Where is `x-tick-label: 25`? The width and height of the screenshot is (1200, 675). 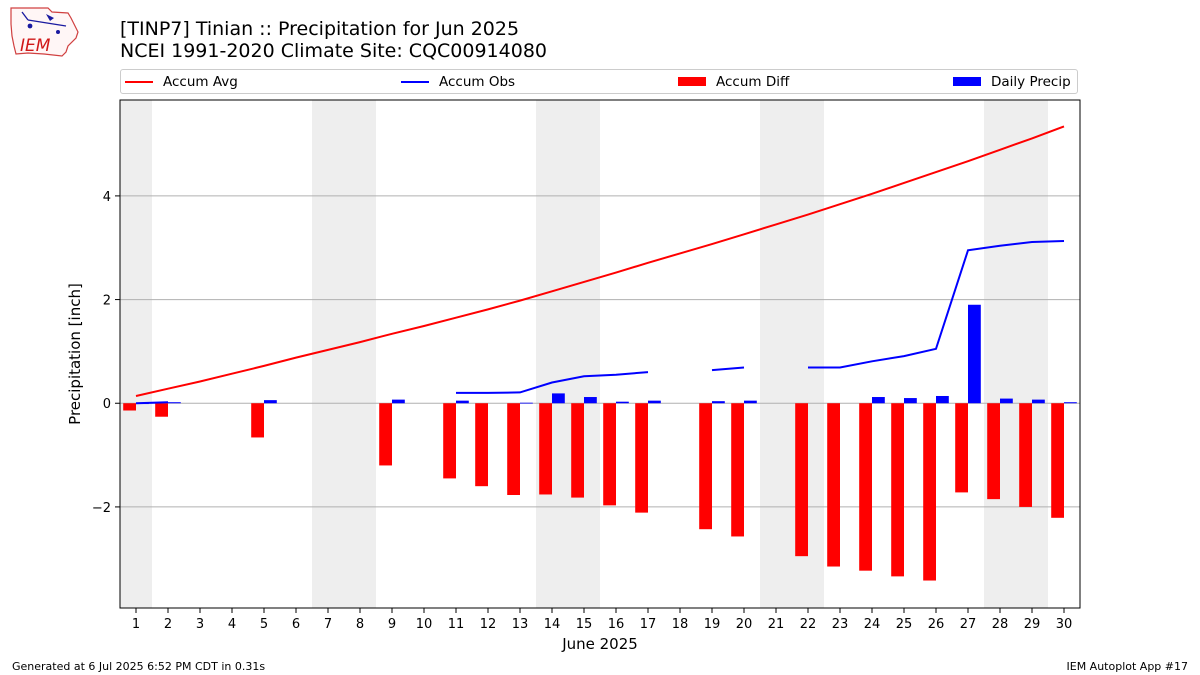 x-tick-label: 25 is located at coordinates (904, 624).